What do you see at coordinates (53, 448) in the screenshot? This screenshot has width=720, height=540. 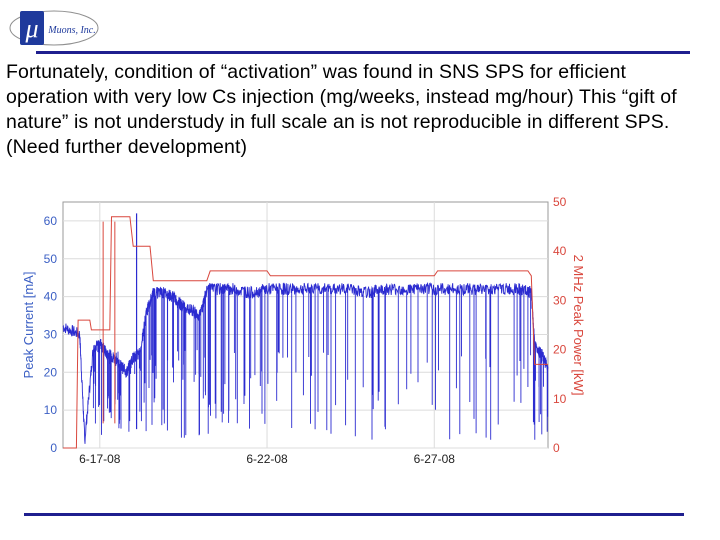 I see `y-left-tick-label: 0` at bounding box center [53, 448].